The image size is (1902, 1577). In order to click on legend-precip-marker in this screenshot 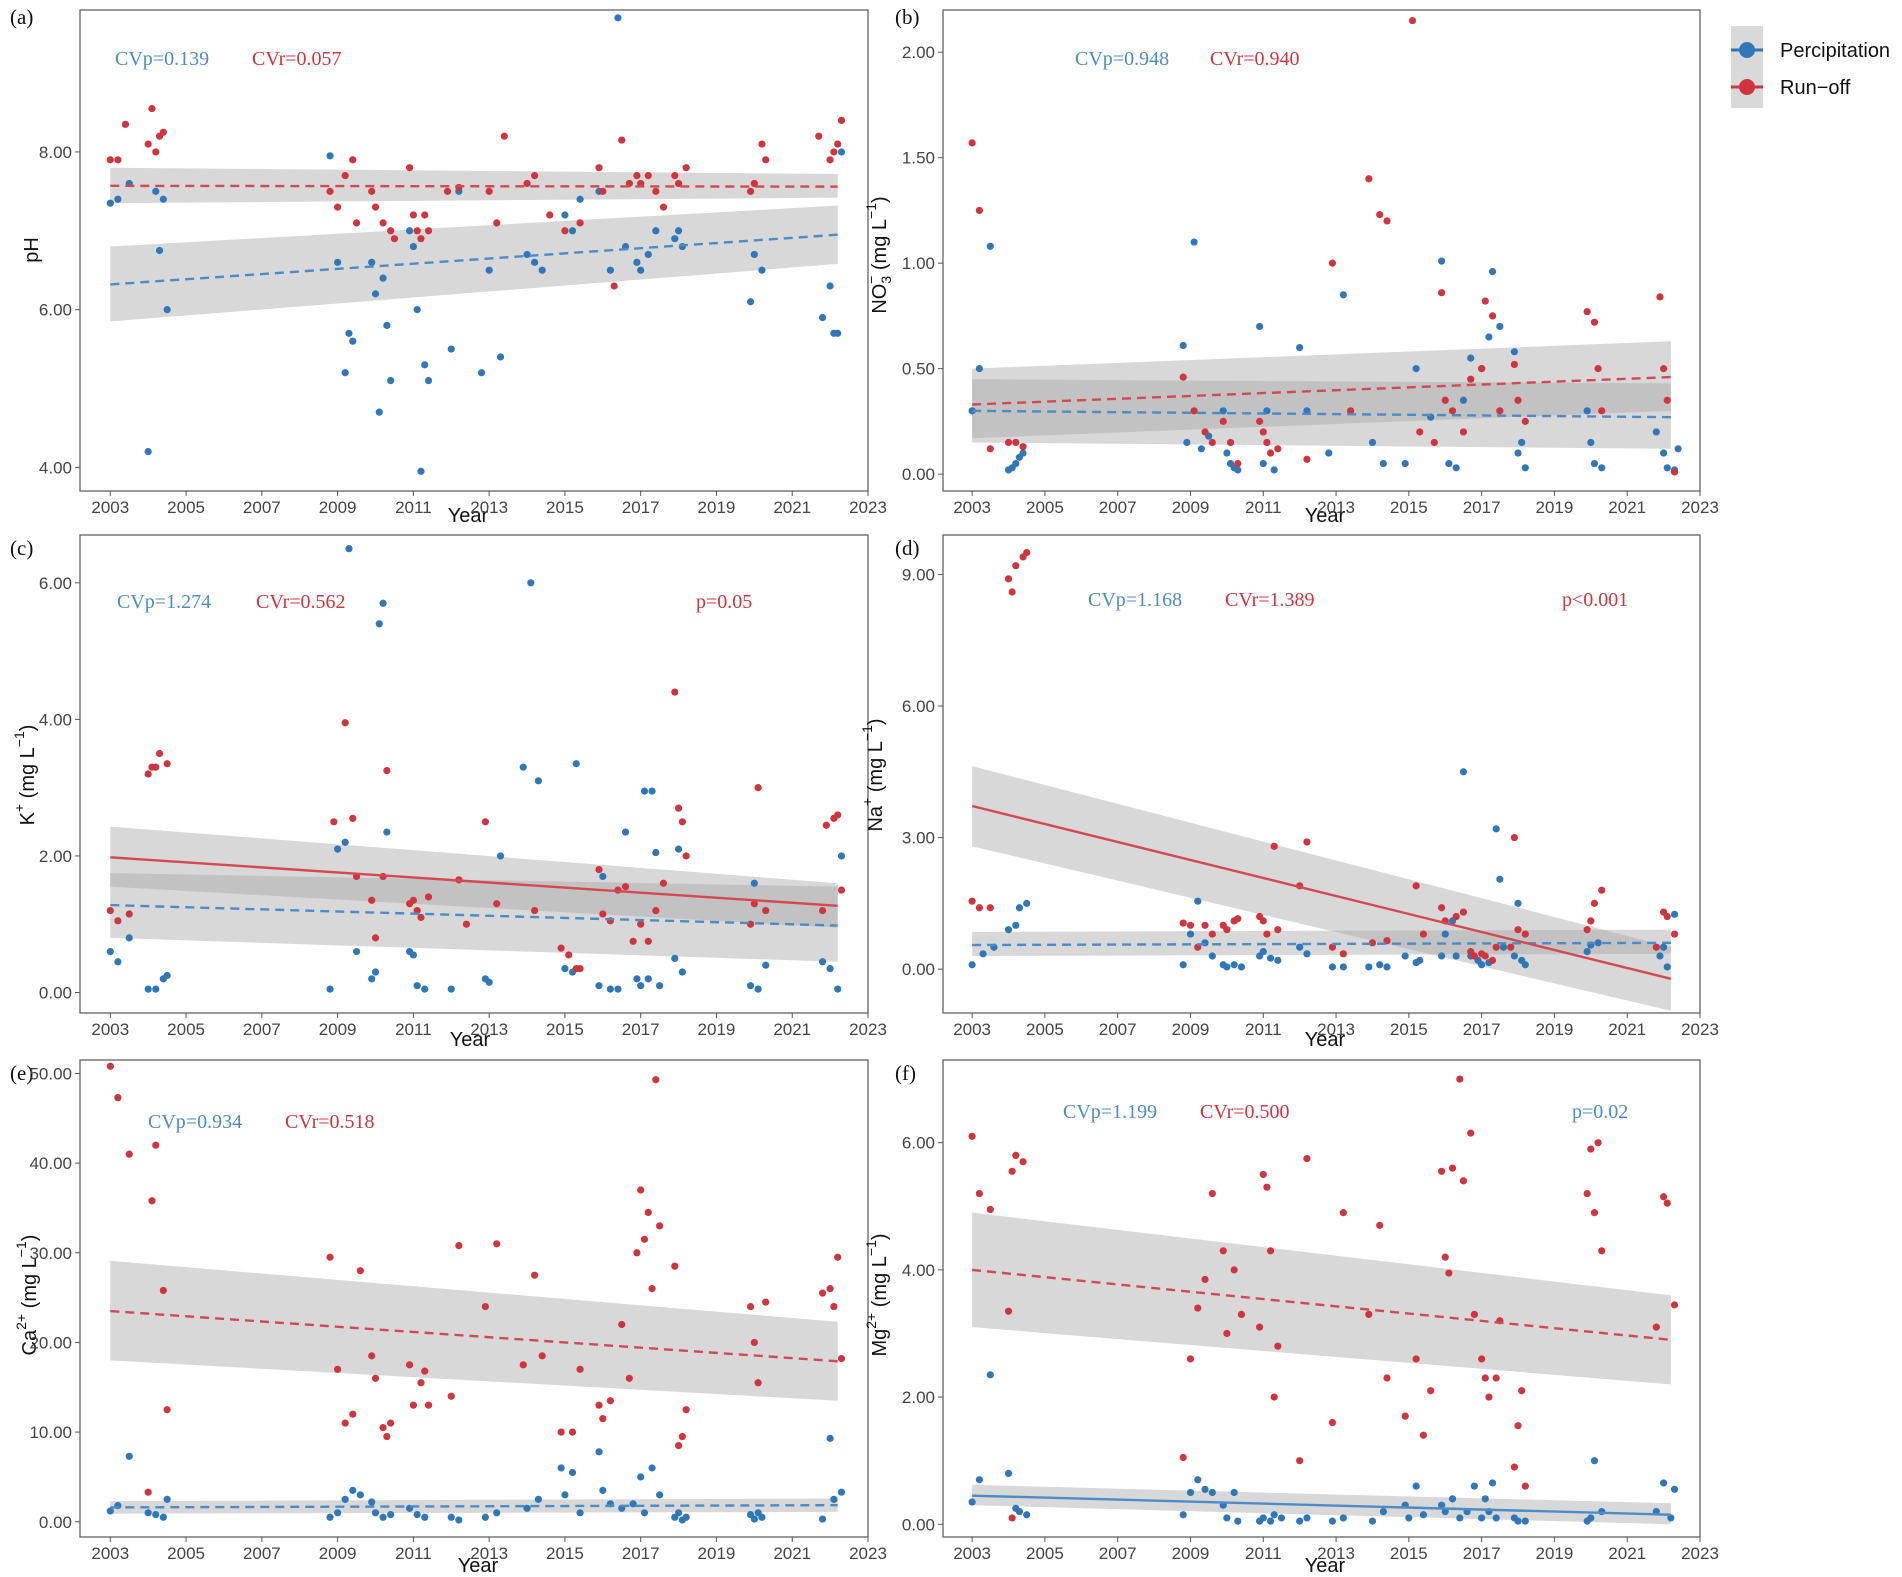, I will do `click(1747, 50)`.